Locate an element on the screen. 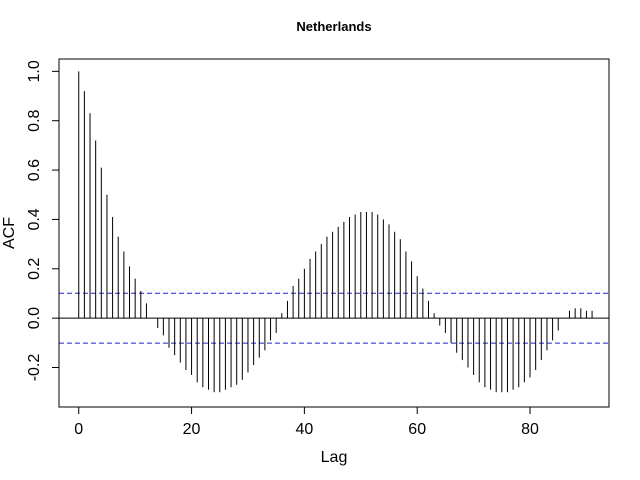  y-axis-label: ACF is located at coordinates (9, 233).